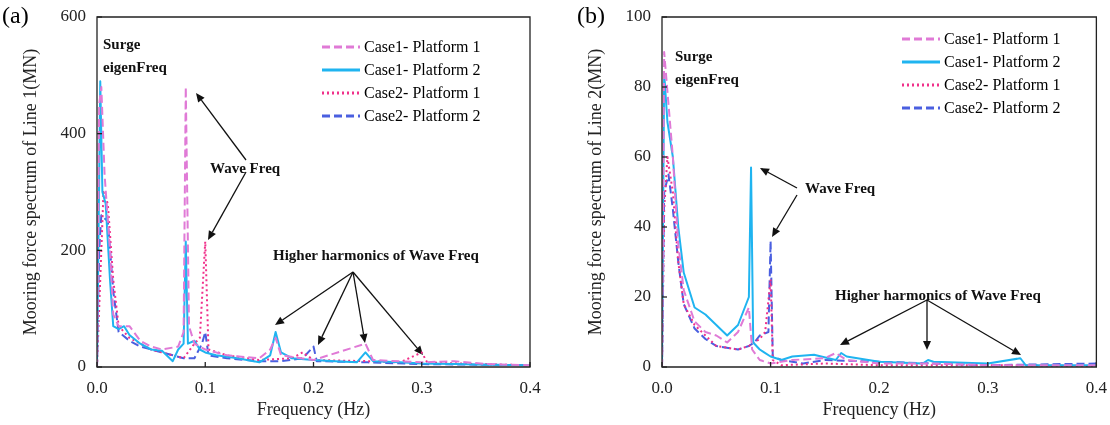 The image size is (1110, 425). What do you see at coordinates (642, 86) in the screenshot?
I see `y-tick-label: 80` at bounding box center [642, 86].